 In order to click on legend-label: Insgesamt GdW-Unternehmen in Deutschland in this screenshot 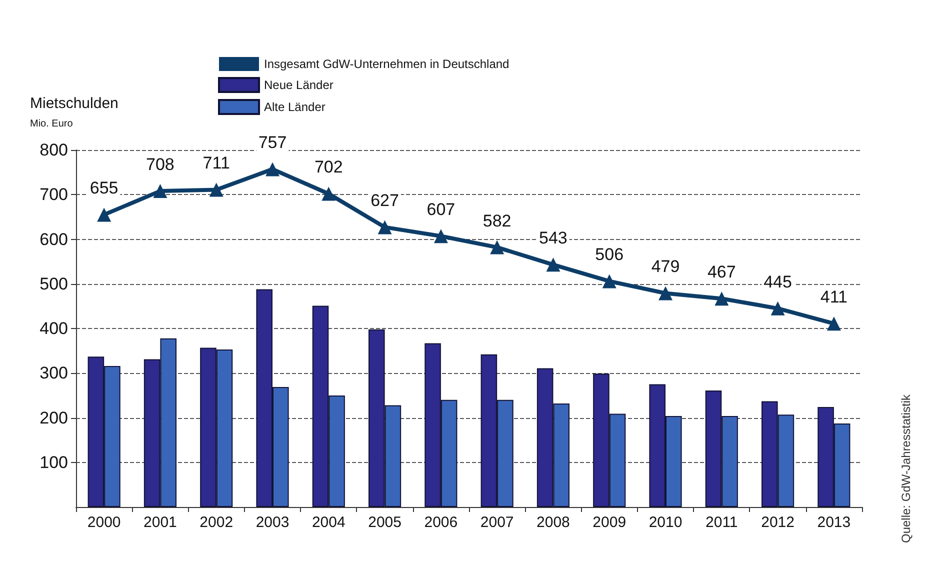, I will do `click(387, 64)`.